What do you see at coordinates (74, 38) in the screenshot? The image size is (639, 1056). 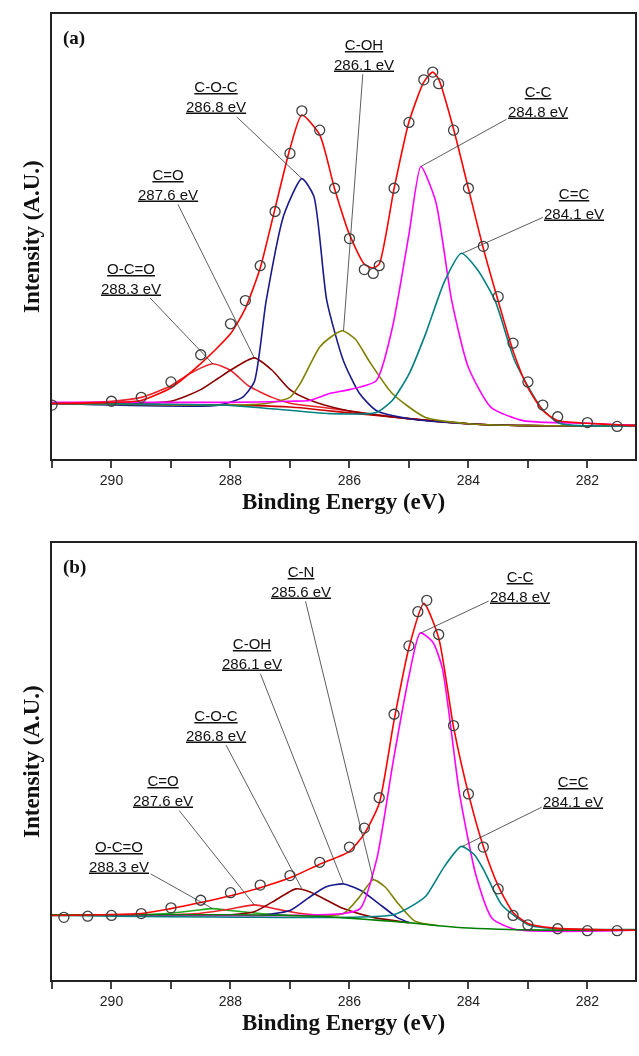 I see `text: (a)` at bounding box center [74, 38].